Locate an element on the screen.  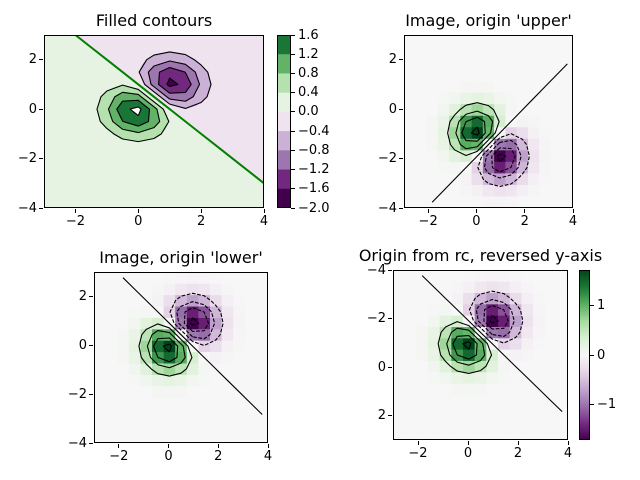
colorbar-tick-label: 0.8 is located at coordinates (308, 73).